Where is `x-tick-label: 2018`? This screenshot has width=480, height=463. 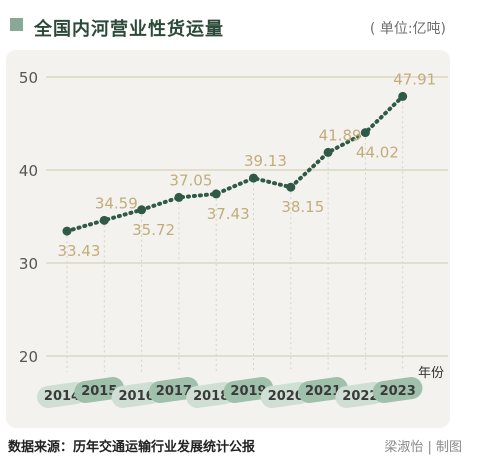 x-tick-label: 2018 is located at coordinates (211, 396).